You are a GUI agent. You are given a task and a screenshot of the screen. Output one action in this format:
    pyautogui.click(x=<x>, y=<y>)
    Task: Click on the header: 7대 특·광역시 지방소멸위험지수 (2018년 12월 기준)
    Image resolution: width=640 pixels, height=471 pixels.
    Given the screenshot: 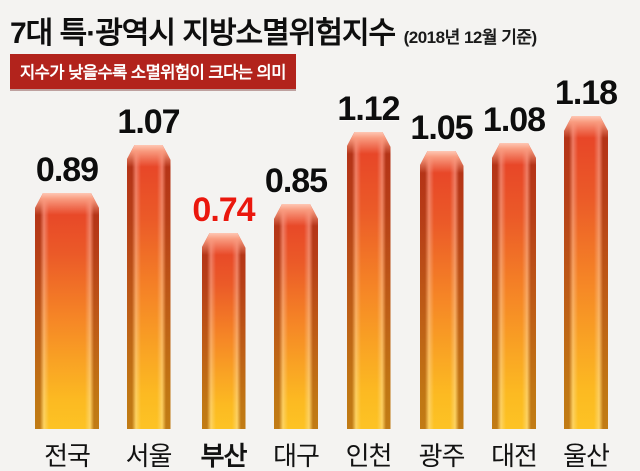 What is the action you would take?
    pyautogui.click(x=322, y=30)
    